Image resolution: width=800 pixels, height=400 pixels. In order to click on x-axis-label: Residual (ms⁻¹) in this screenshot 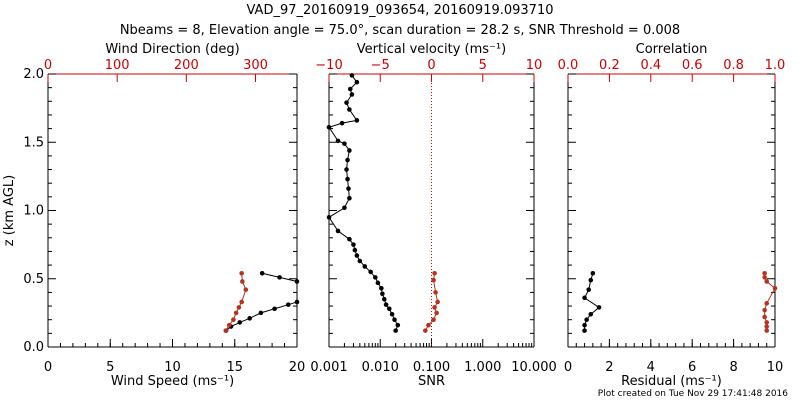, I will do `click(671, 381)`.